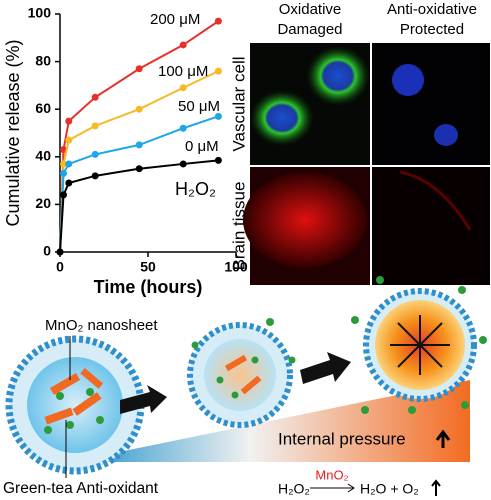 Image resolution: width=491 pixels, height=500 pixels. What do you see at coordinates (175, 19) in the screenshot?
I see `series-label: 200 μM` at bounding box center [175, 19].